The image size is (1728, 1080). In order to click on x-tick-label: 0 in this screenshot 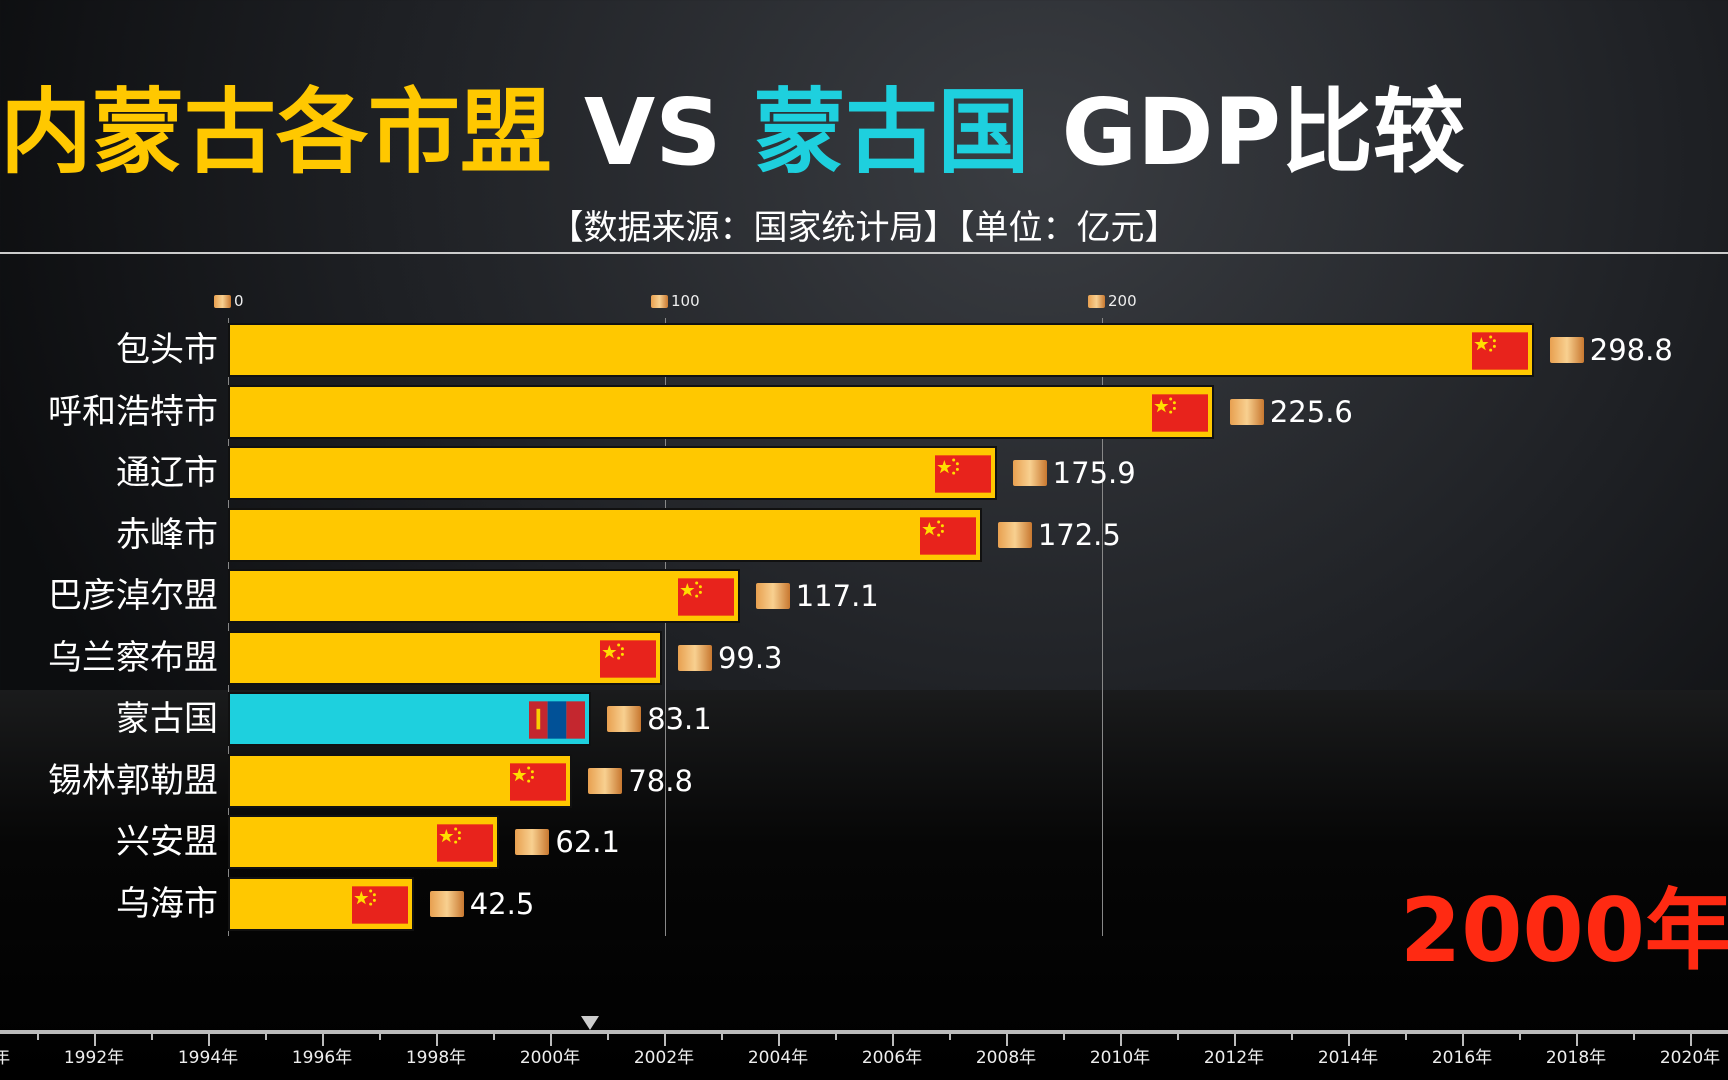, I will do `click(229, 301)`.